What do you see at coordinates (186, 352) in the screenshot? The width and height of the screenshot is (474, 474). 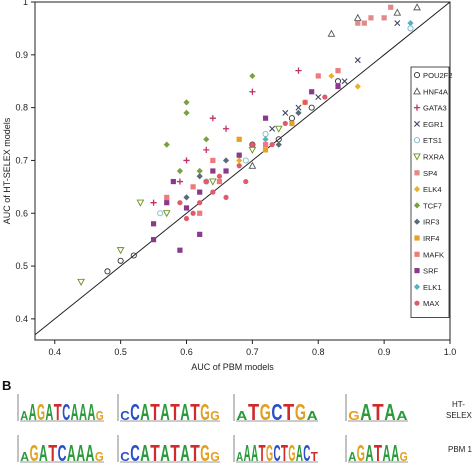 I see `x-tick-label: 0.6` at bounding box center [186, 352].